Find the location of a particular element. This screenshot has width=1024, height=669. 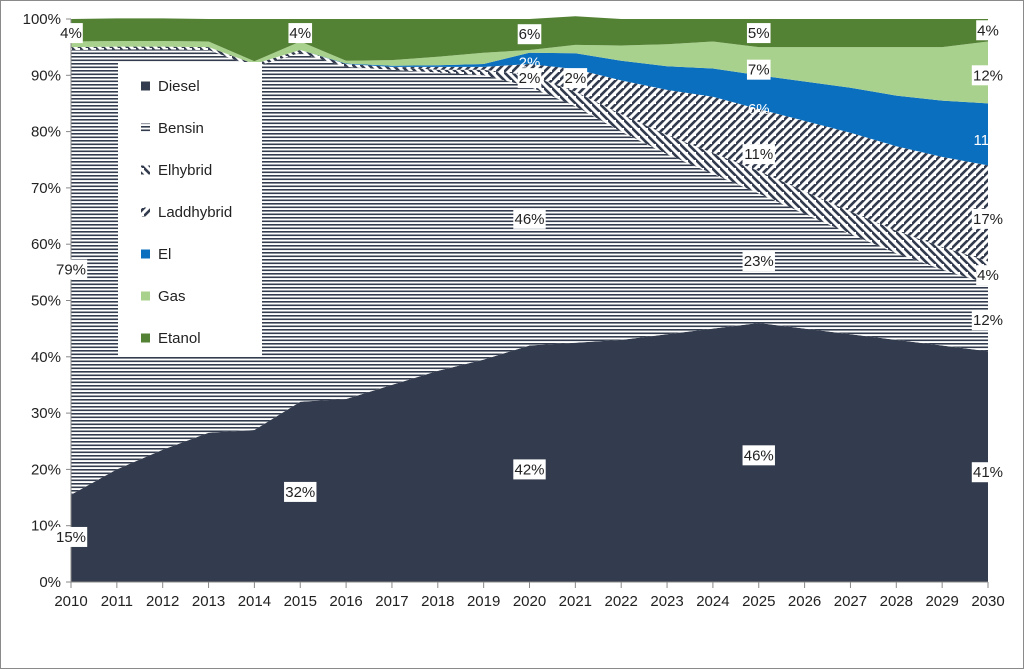

data-label-bensin-2030: 12% is located at coordinates (988, 320).